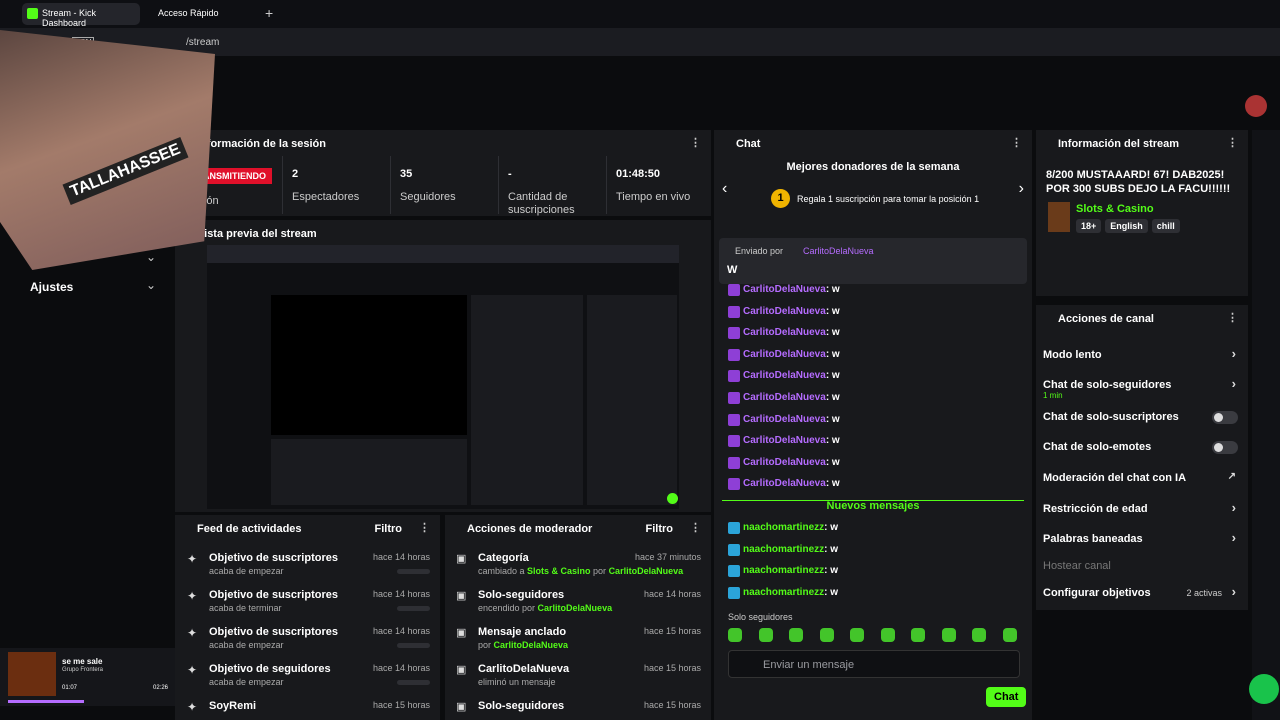 The height and width of the screenshot is (720, 1280). I want to click on category: Slots & Casino, so click(1115, 209).